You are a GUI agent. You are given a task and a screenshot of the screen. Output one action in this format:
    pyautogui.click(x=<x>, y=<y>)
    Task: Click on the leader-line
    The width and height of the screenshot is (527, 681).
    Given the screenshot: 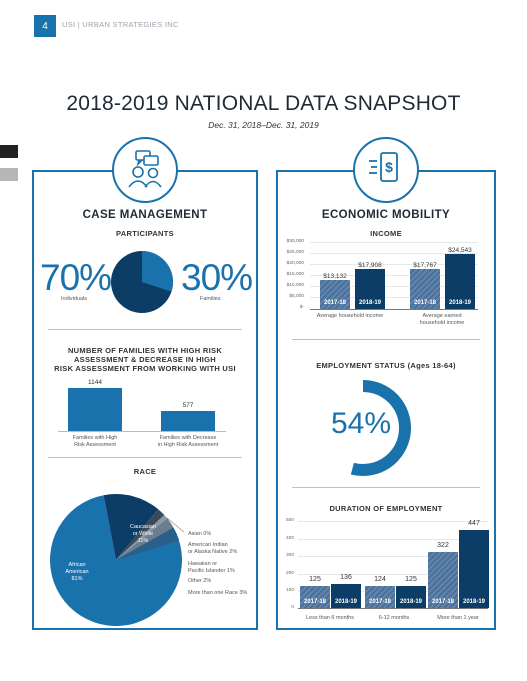 What is the action you would take?
    pyautogui.click(x=175, y=525)
    